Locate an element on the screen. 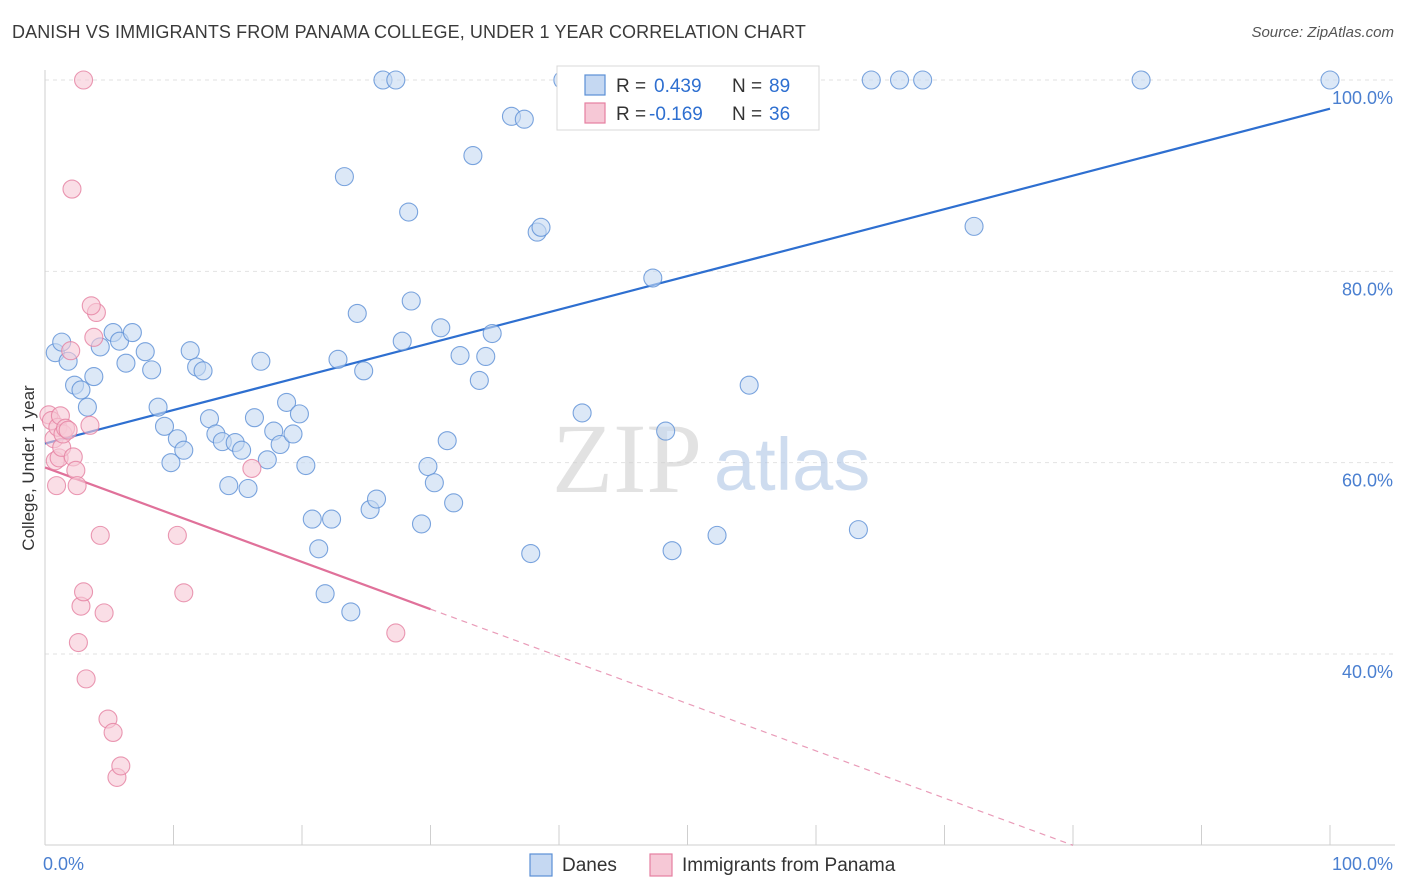  x-tick-label: 100.0% is located at coordinates (1362, 864).